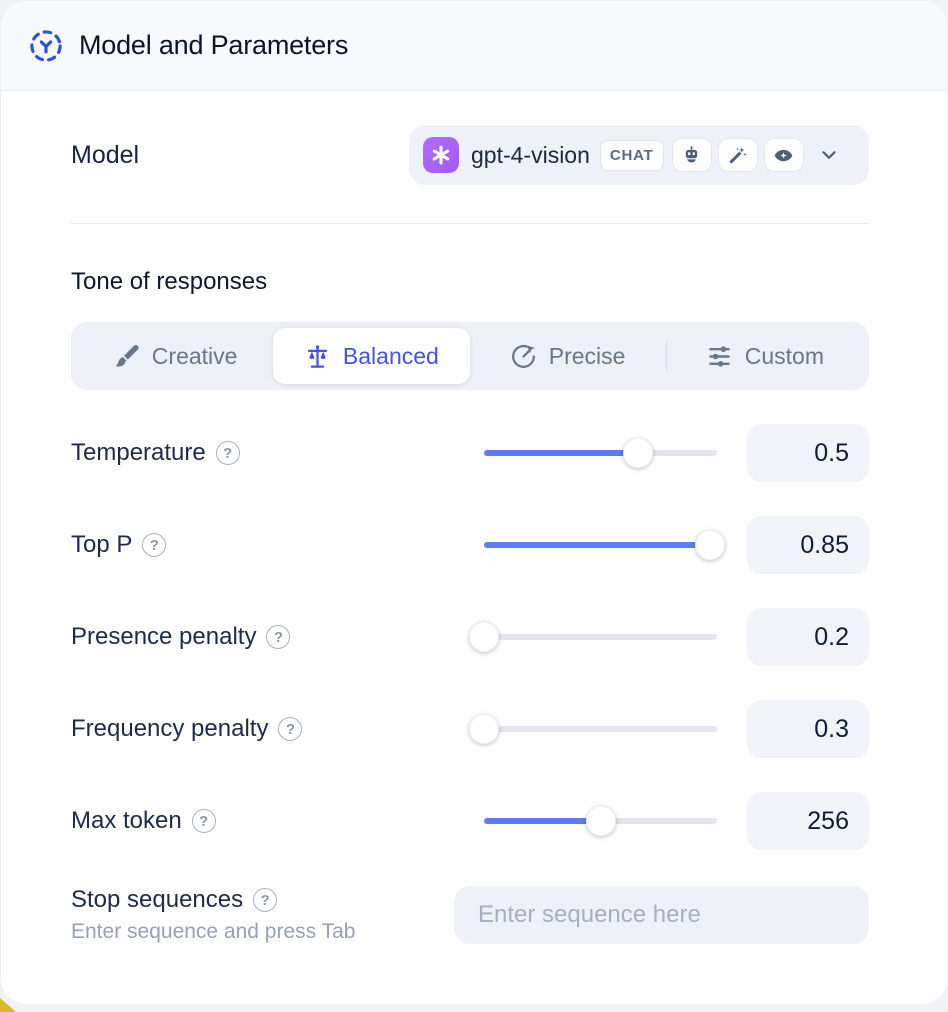  I want to click on stop-sequences-hint: Enter sequence and press Tab, so click(213, 931).